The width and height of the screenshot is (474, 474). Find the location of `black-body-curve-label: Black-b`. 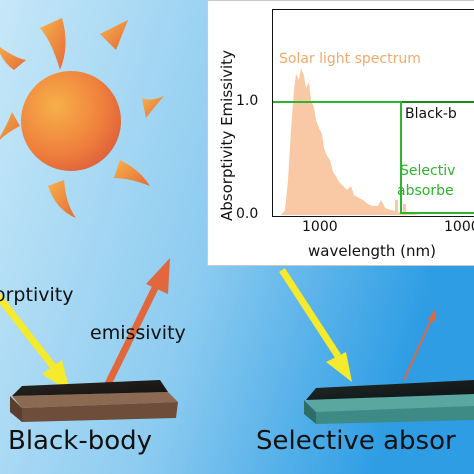

black-body-curve-label: Black-b is located at coordinates (431, 114).